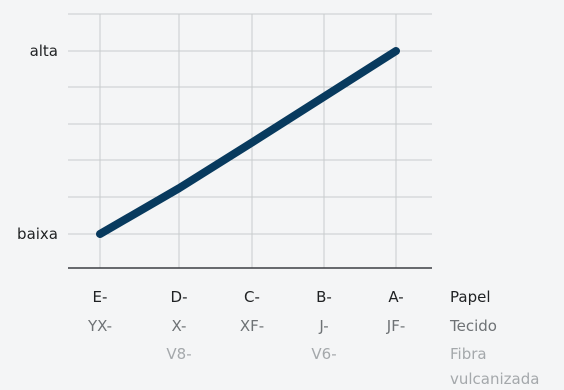  What do you see at coordinates (323, 326) in the screenshot?
I see `x-label-cloth: J-` at bounding box center [323, 326].